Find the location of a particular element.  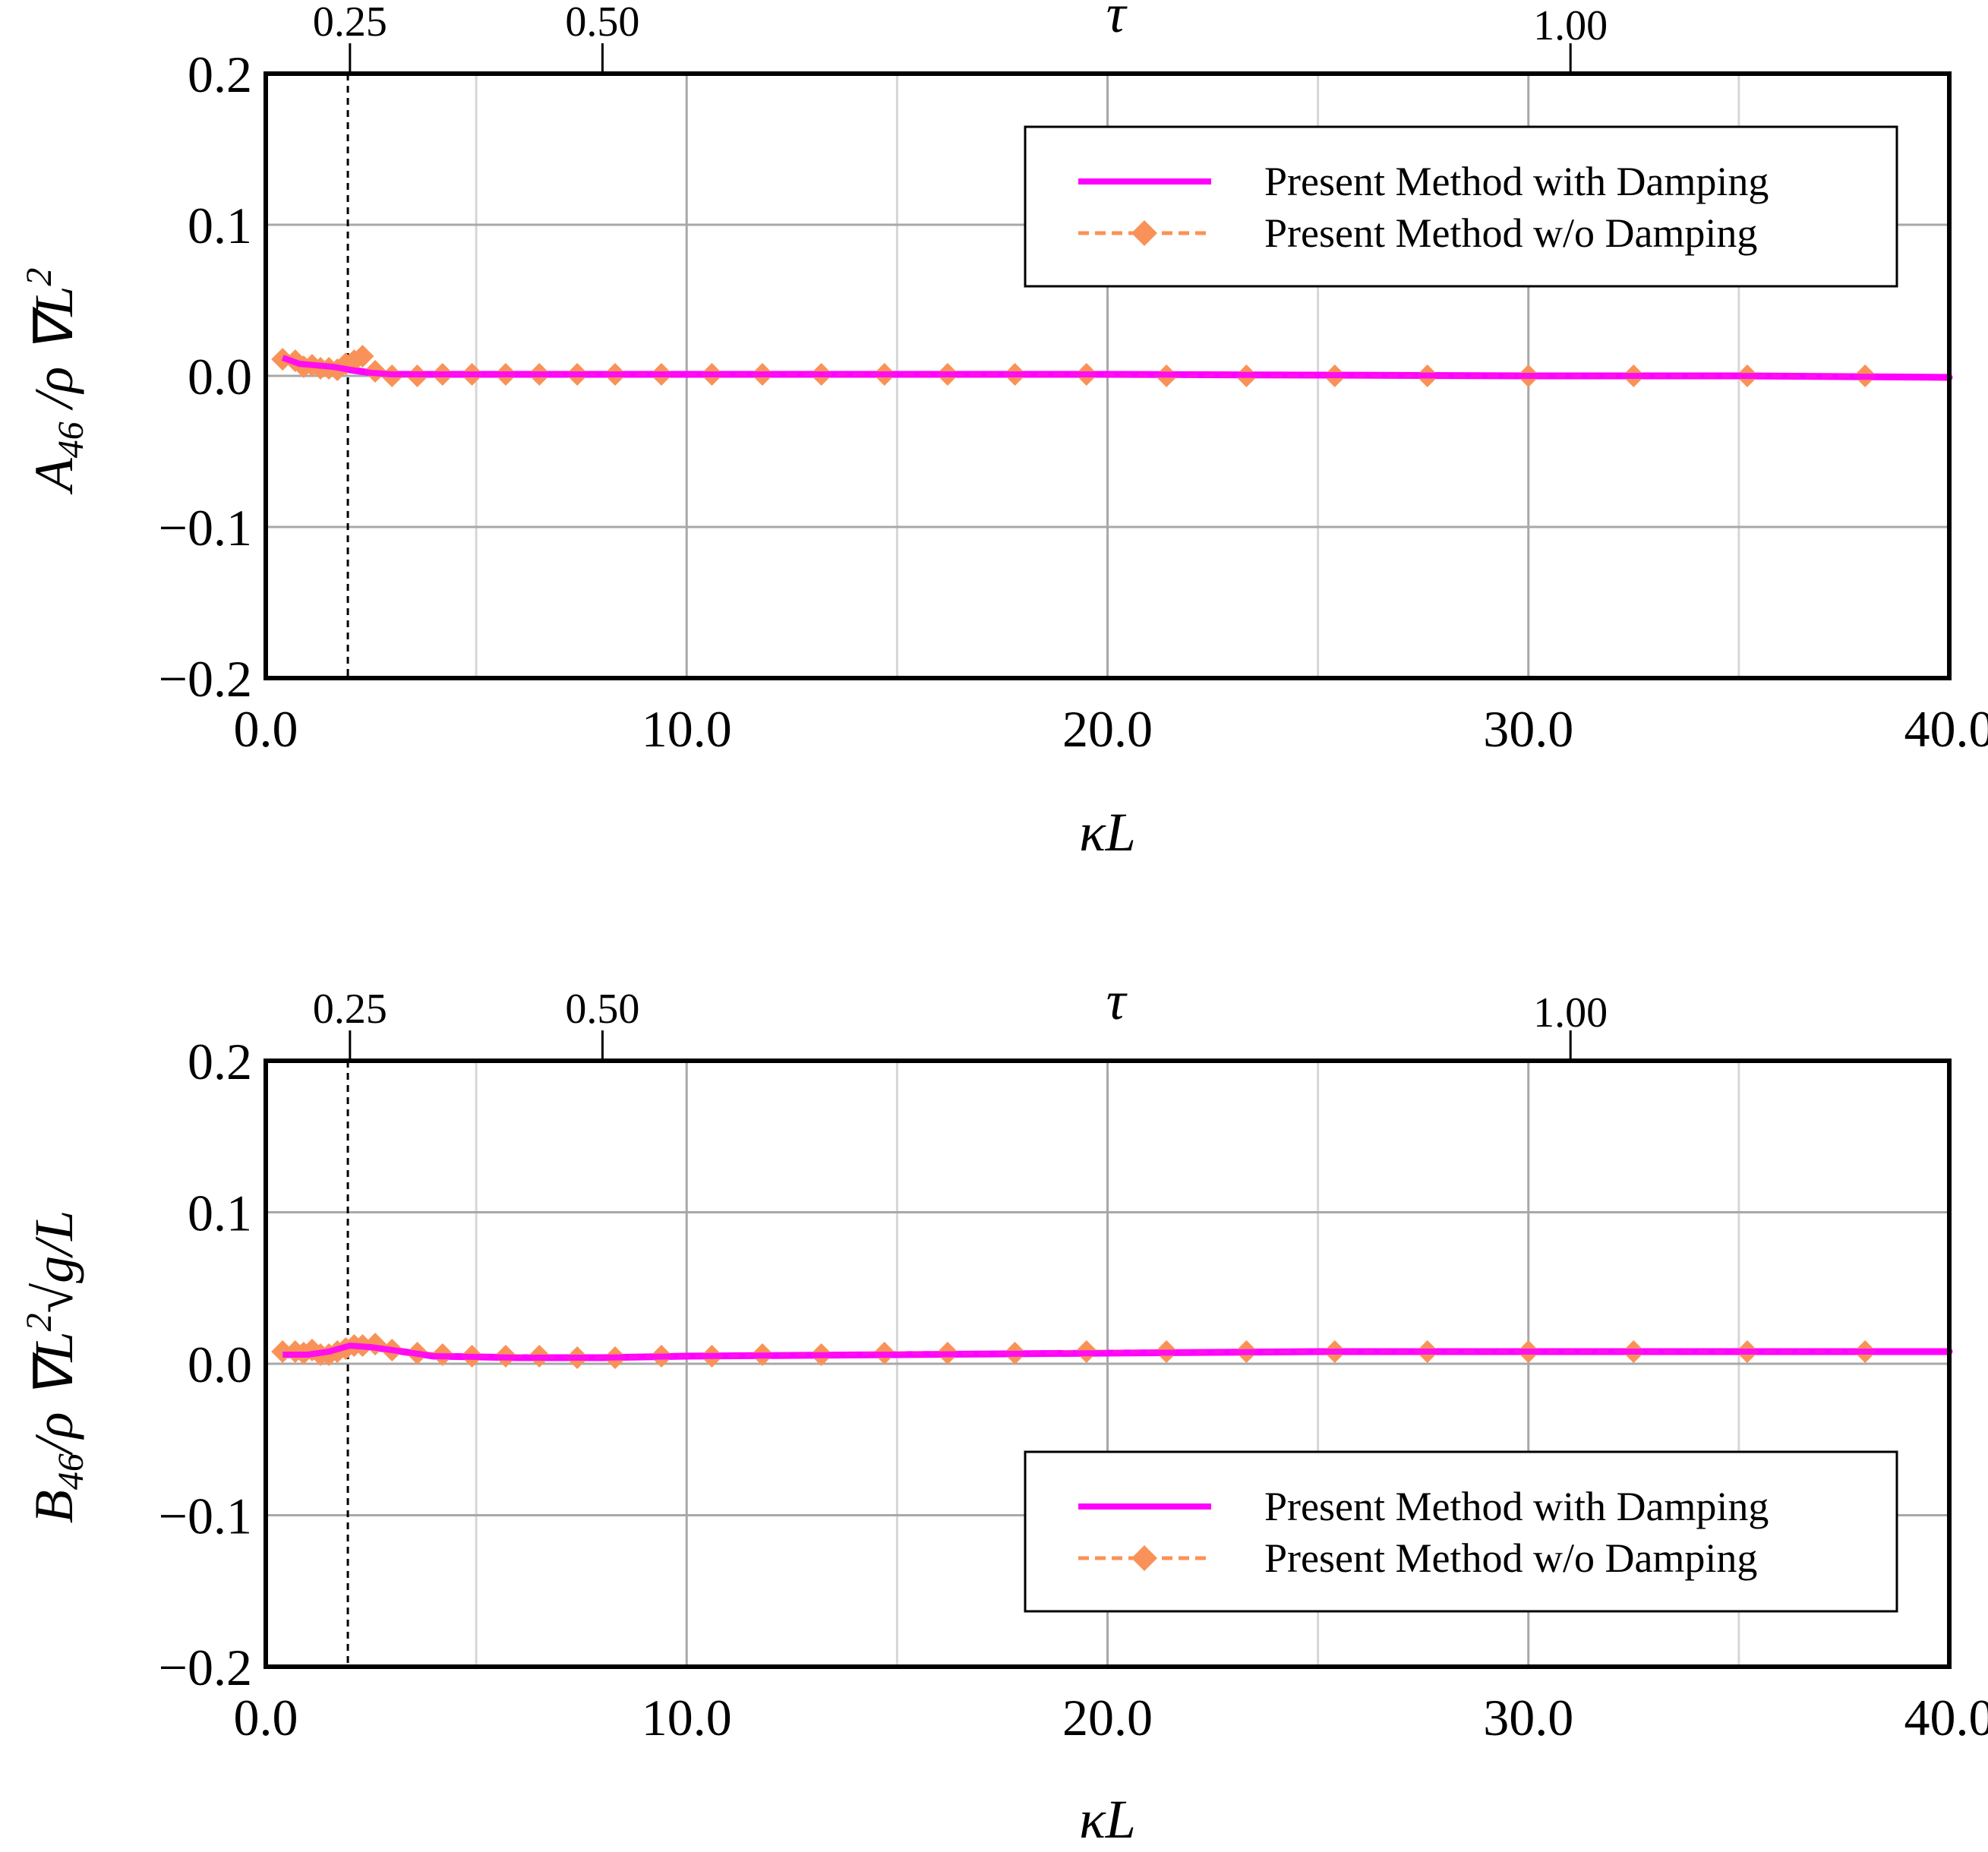

y-axis-label-main: A is located at coordinates (54, 476).